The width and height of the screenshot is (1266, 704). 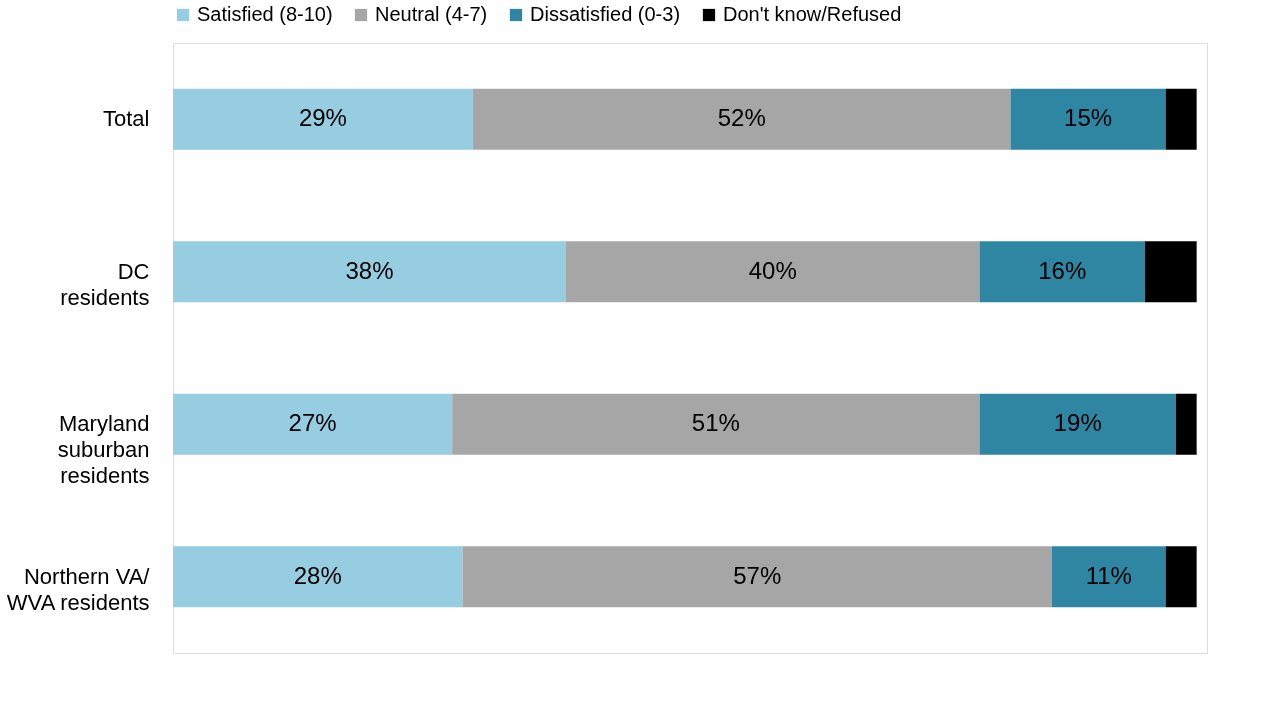 I want to click on y-tick-label: DC residents, so click(x=105, y=284).